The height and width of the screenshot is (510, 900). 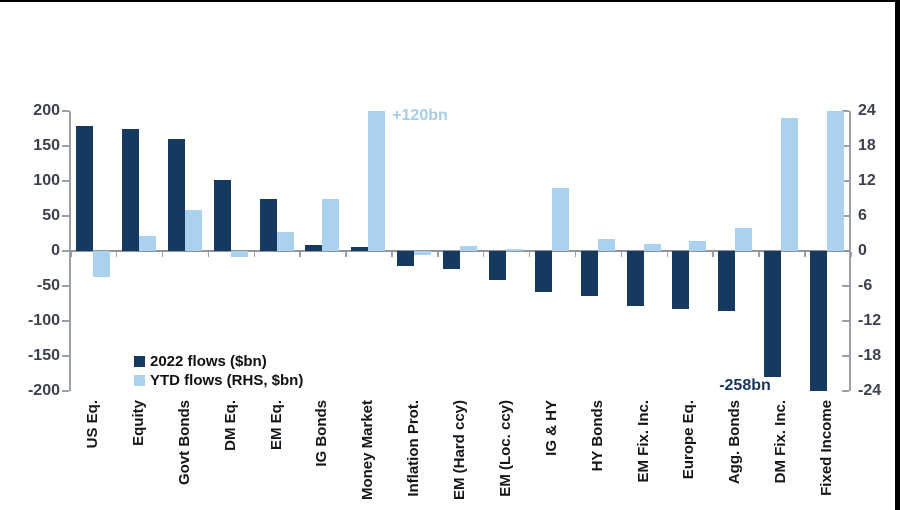 What do you see at coordinates (870, 355) in the screenshot?
I see `right-axis-tick-label: -18` at bounding box center [870, 355].